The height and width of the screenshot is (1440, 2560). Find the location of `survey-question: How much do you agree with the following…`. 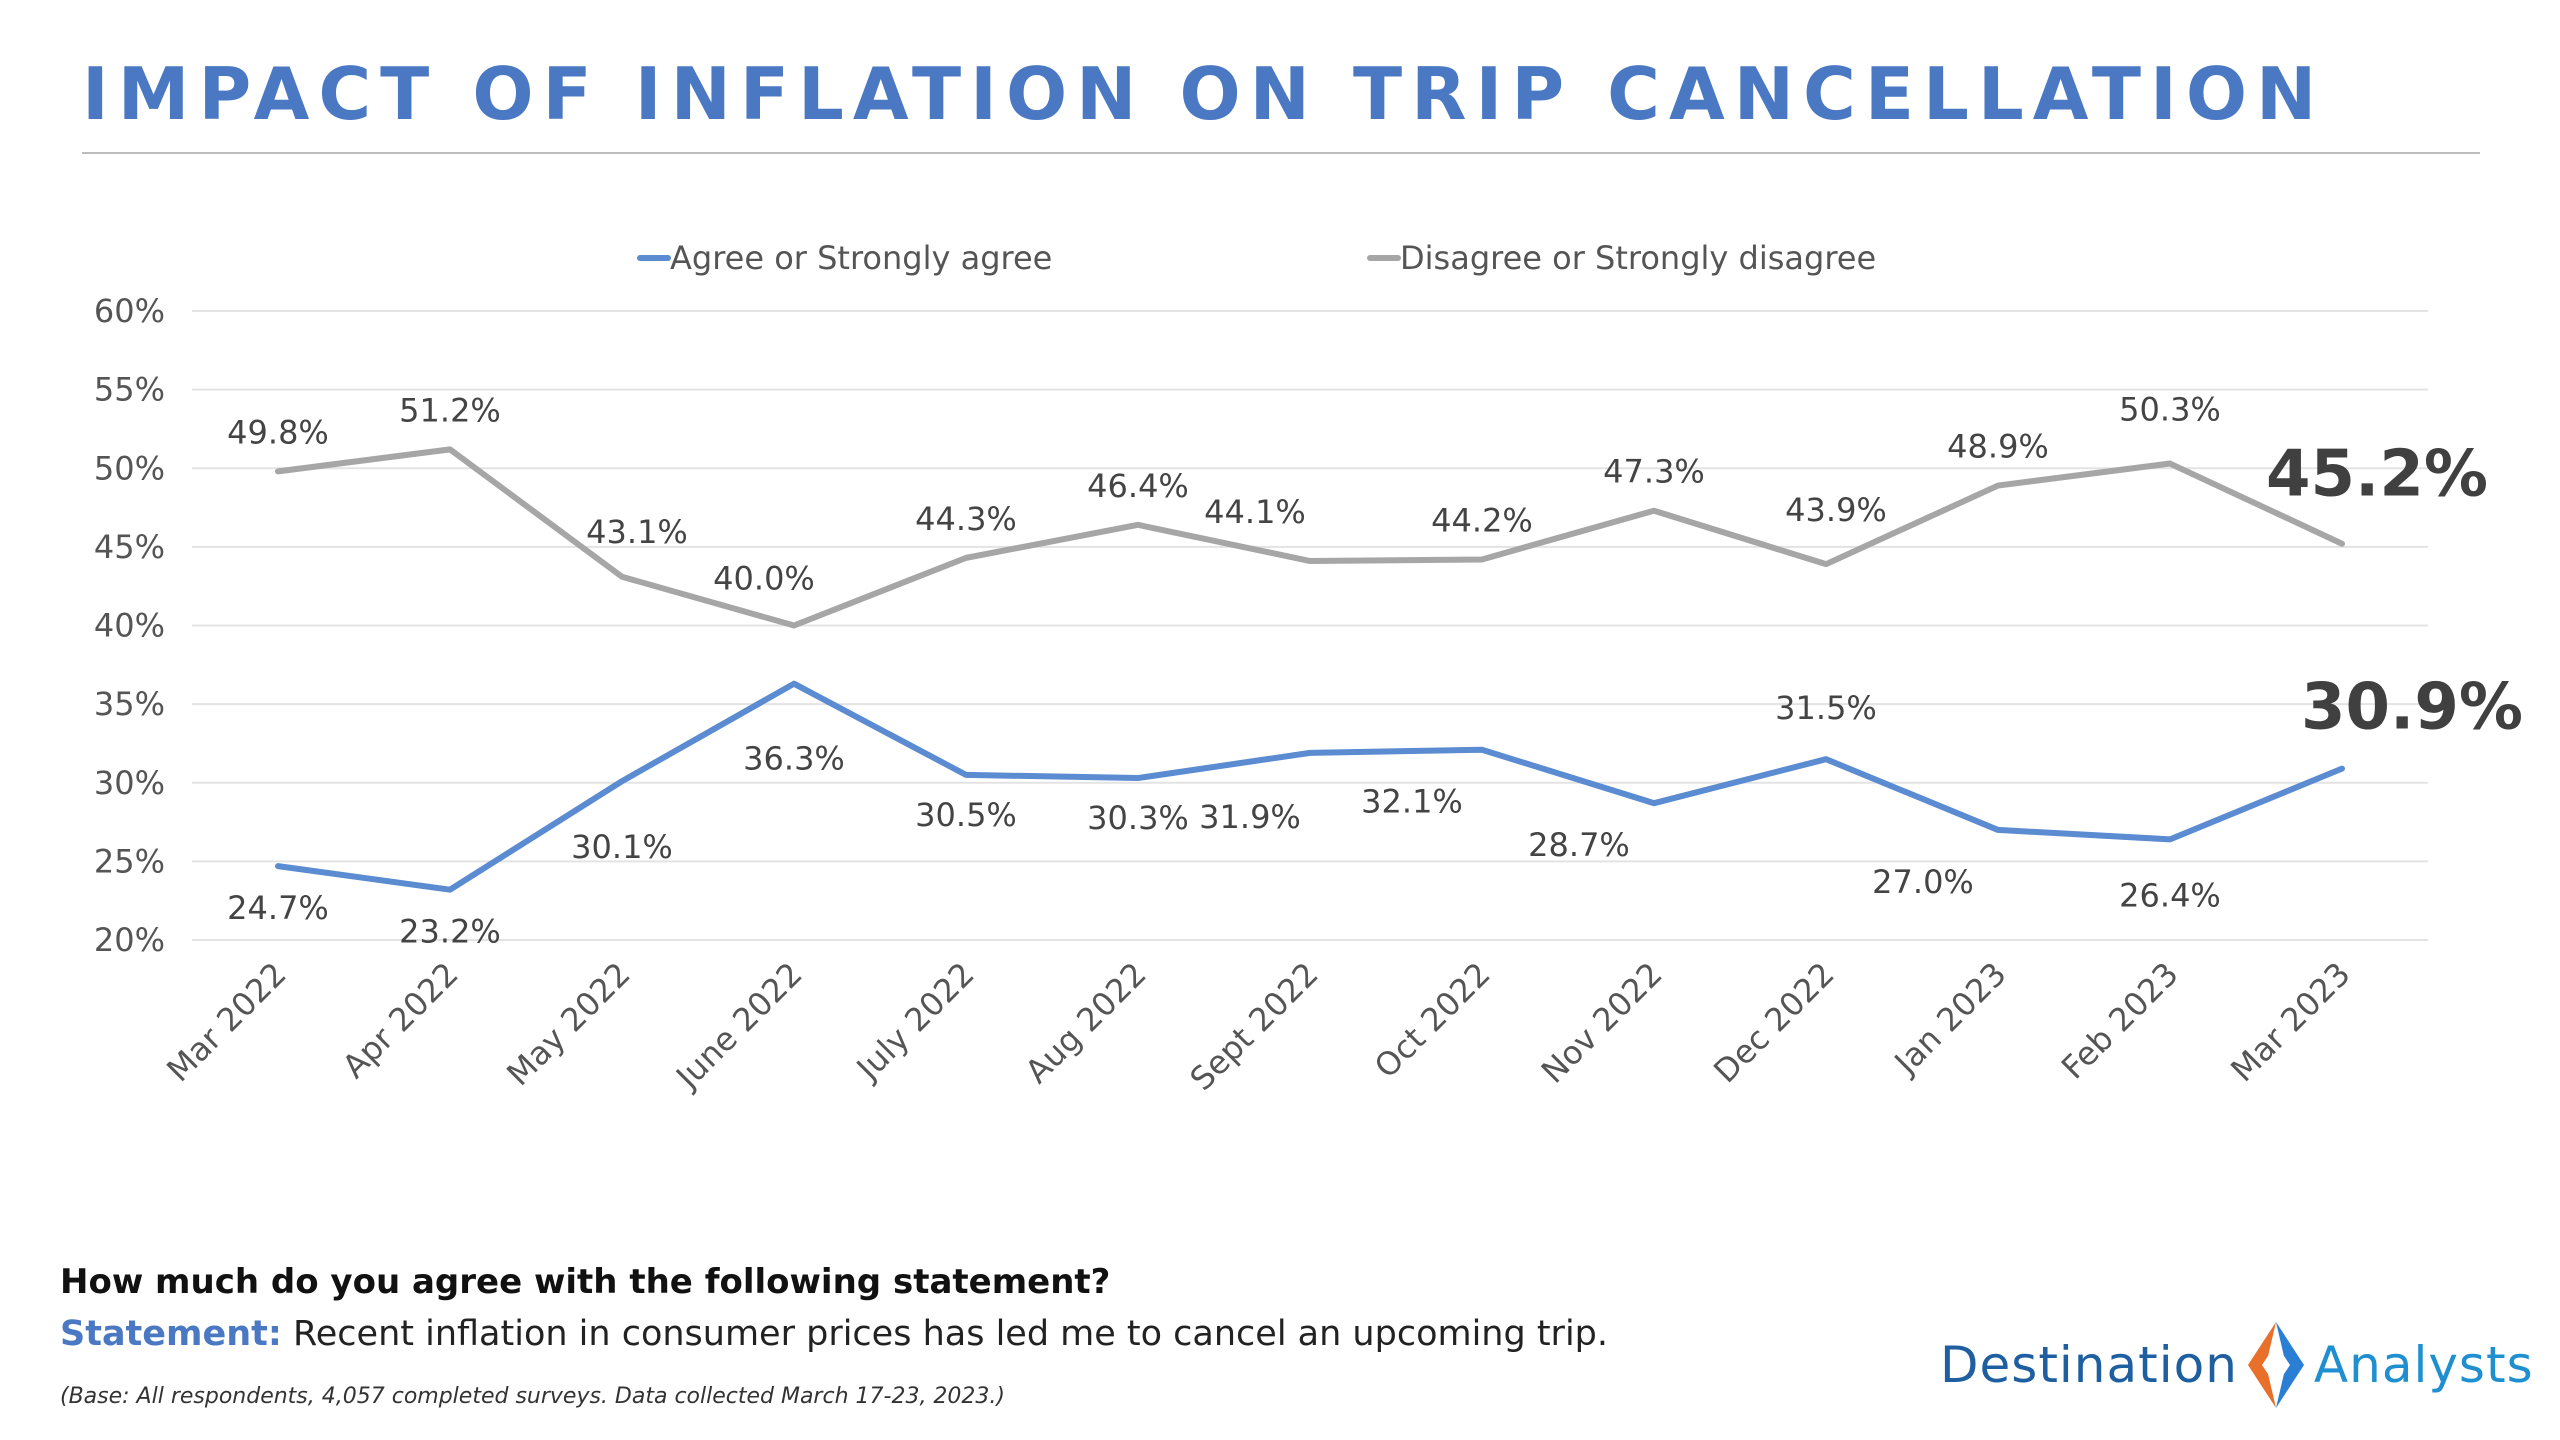

survey-question: How much do you agree with the following… is located at coordinates (585, 1282).